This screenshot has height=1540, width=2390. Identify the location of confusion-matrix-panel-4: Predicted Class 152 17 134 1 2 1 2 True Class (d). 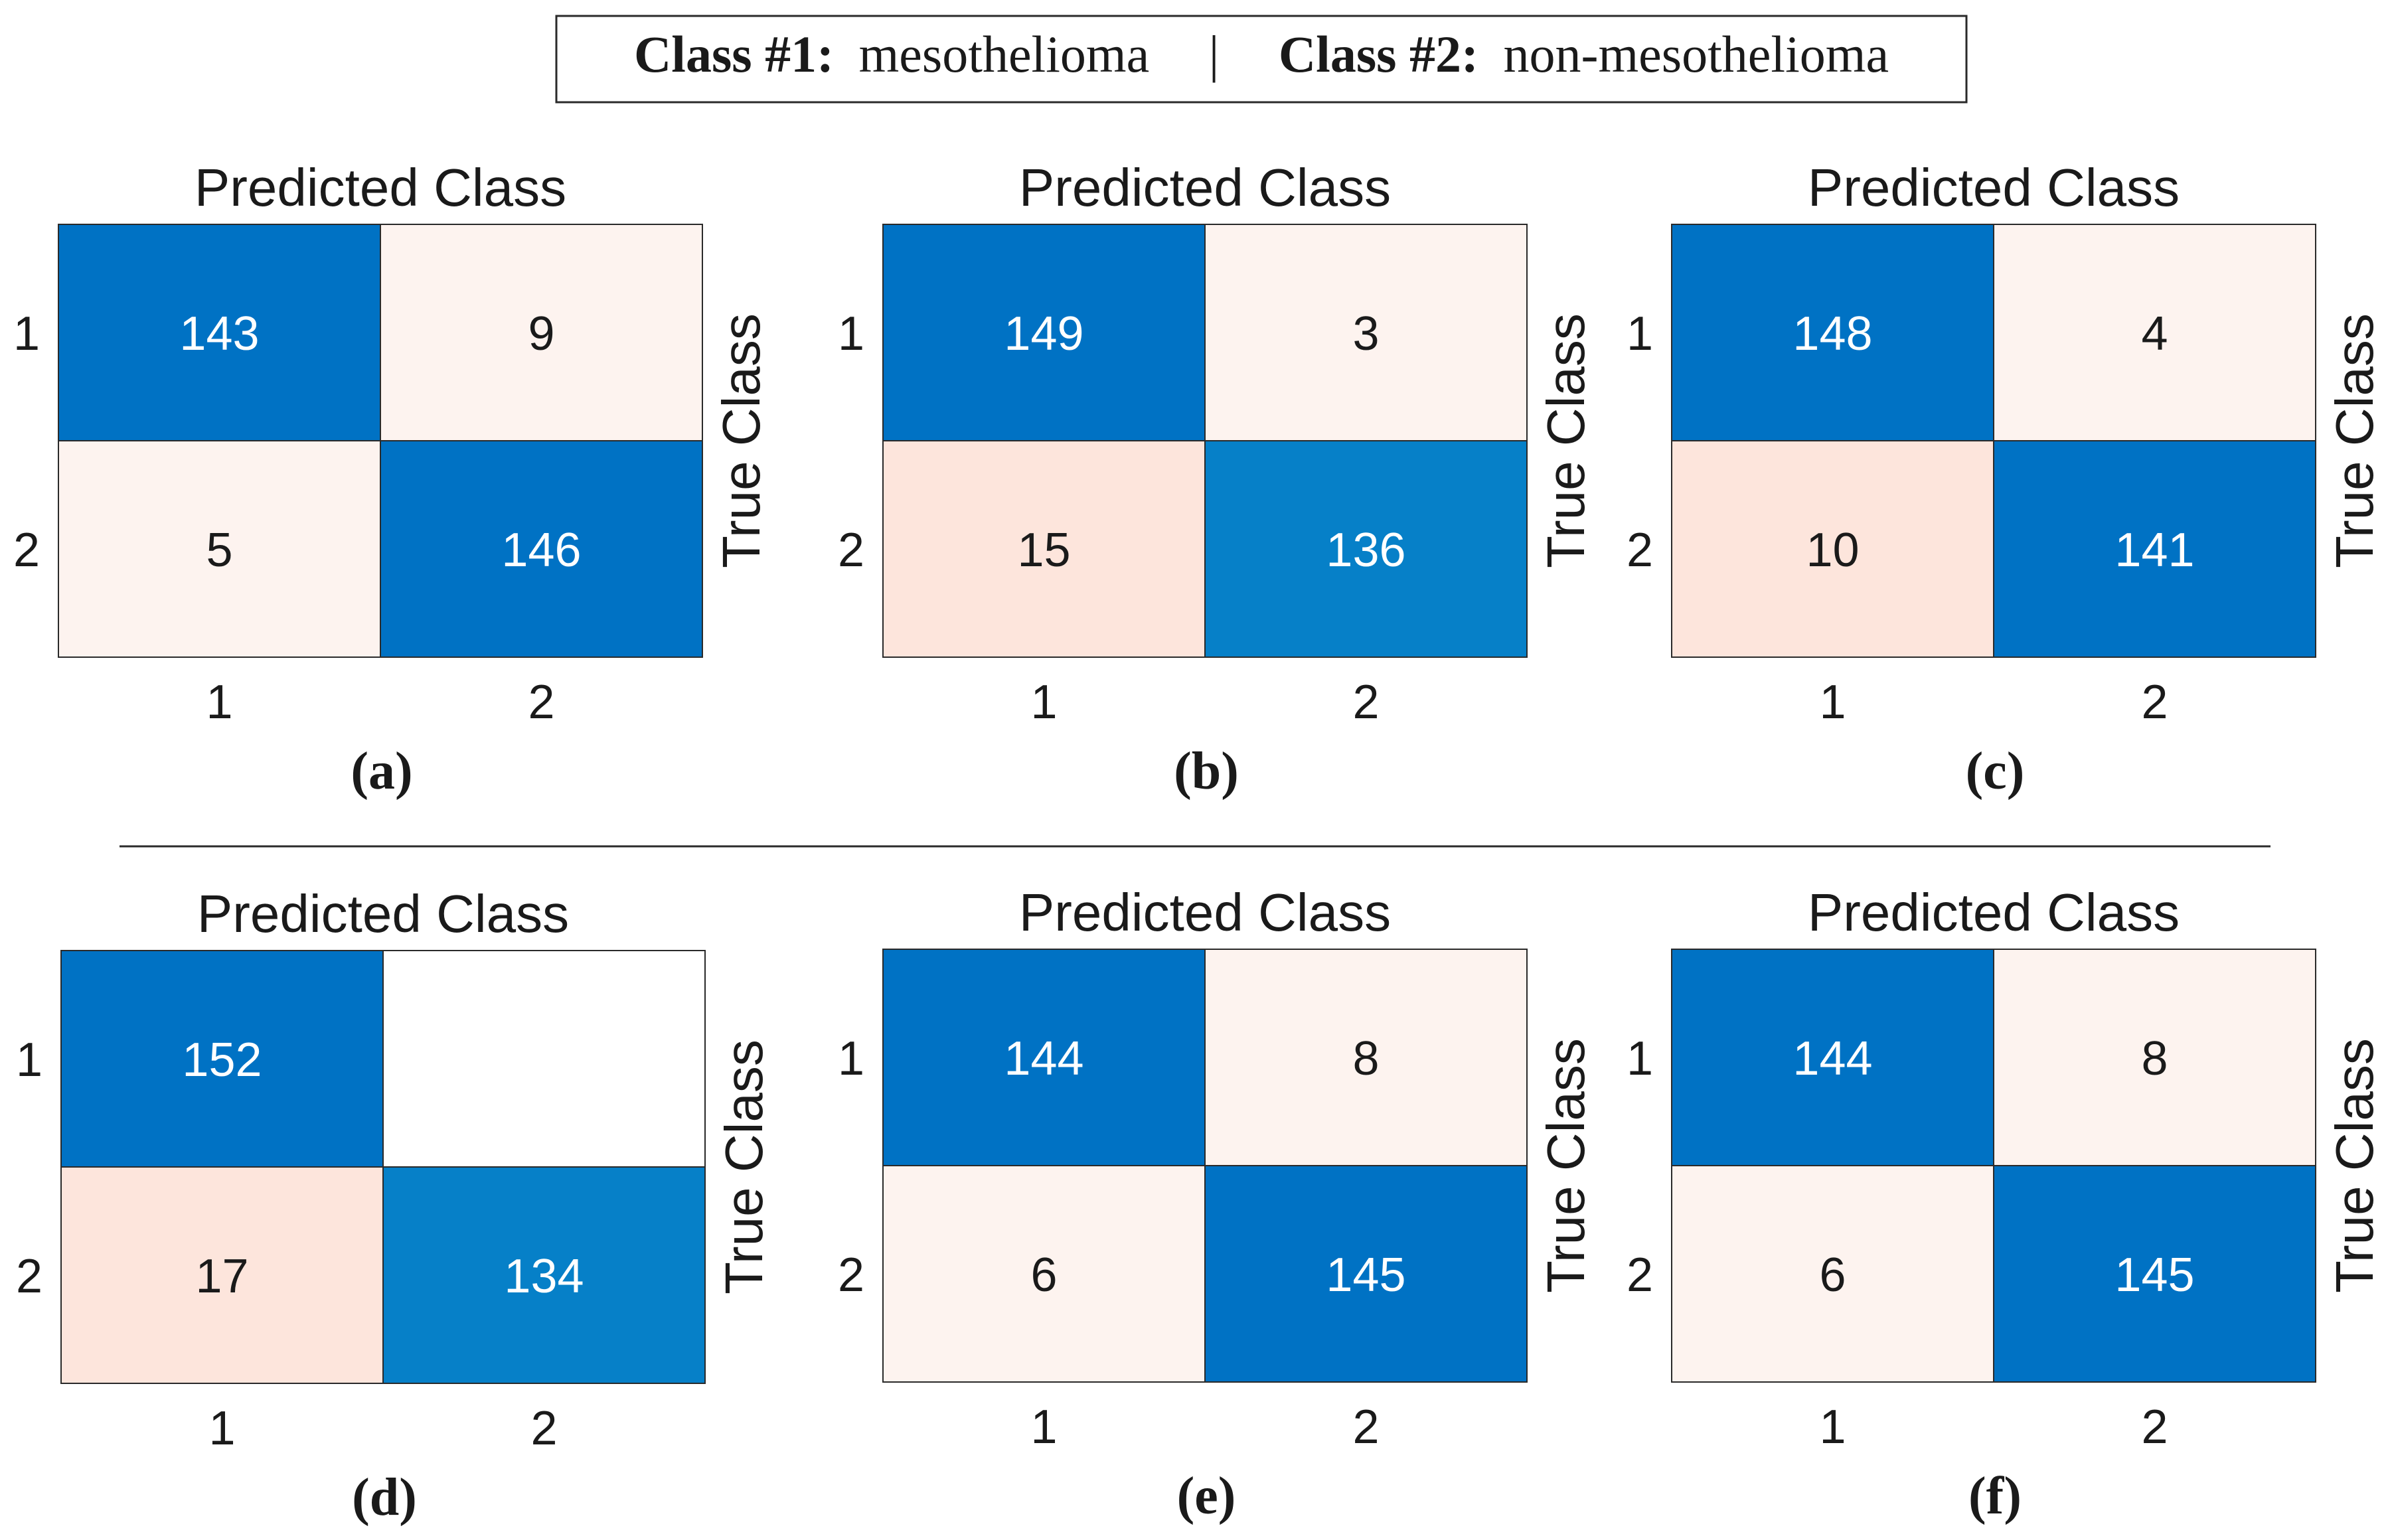
(394, 1205).